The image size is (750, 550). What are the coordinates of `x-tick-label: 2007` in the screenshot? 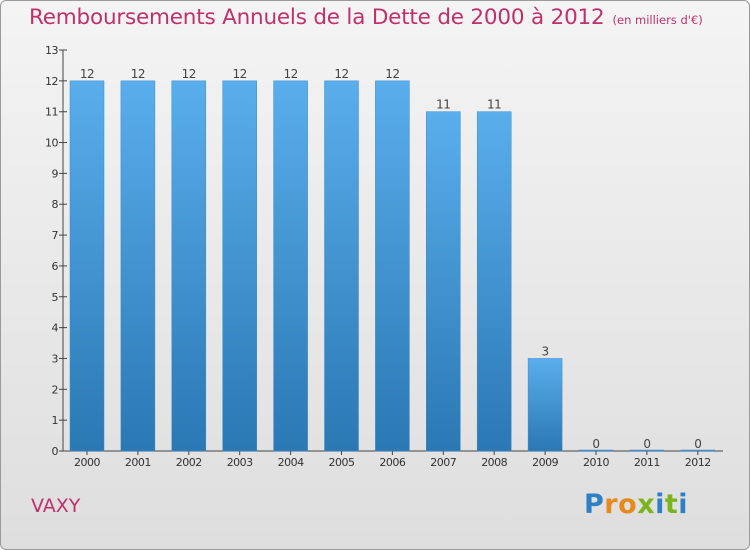 It's located at (443, 462).